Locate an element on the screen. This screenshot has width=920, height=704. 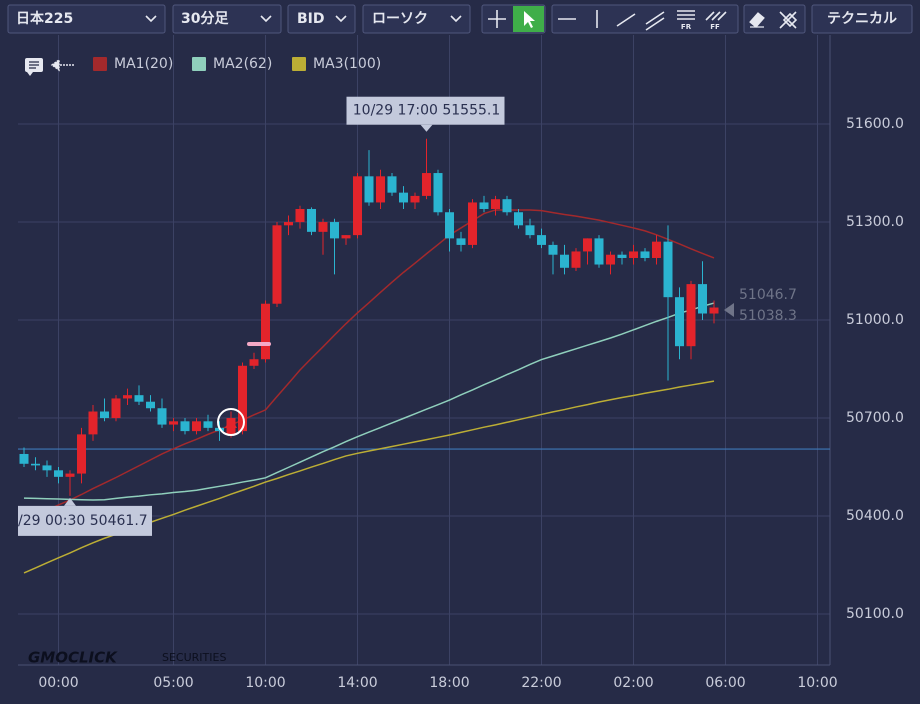
trendline-button is located at coordinates (626, 20).